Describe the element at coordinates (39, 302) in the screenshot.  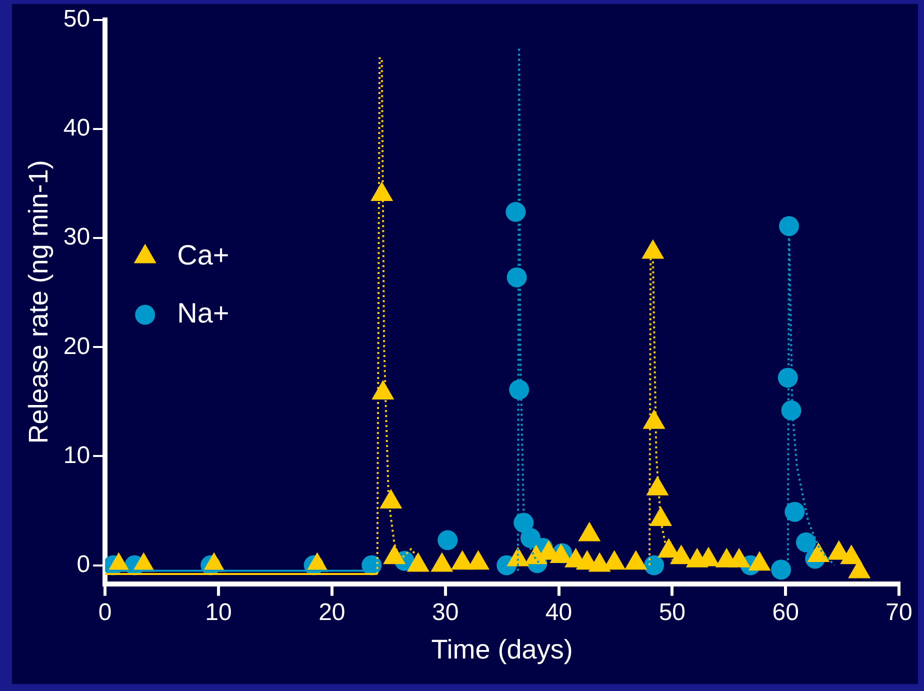
I see `y-axis-title: Release rate (ng min-1)` at that location.